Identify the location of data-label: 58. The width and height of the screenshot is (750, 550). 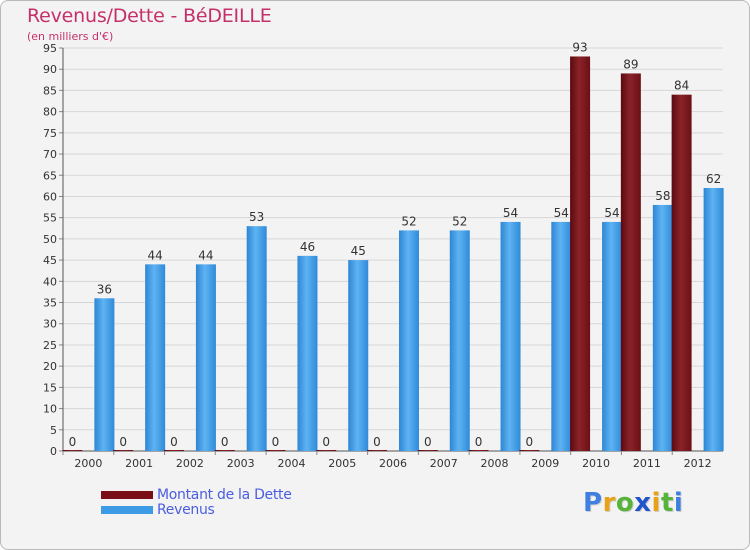
(662, 196).